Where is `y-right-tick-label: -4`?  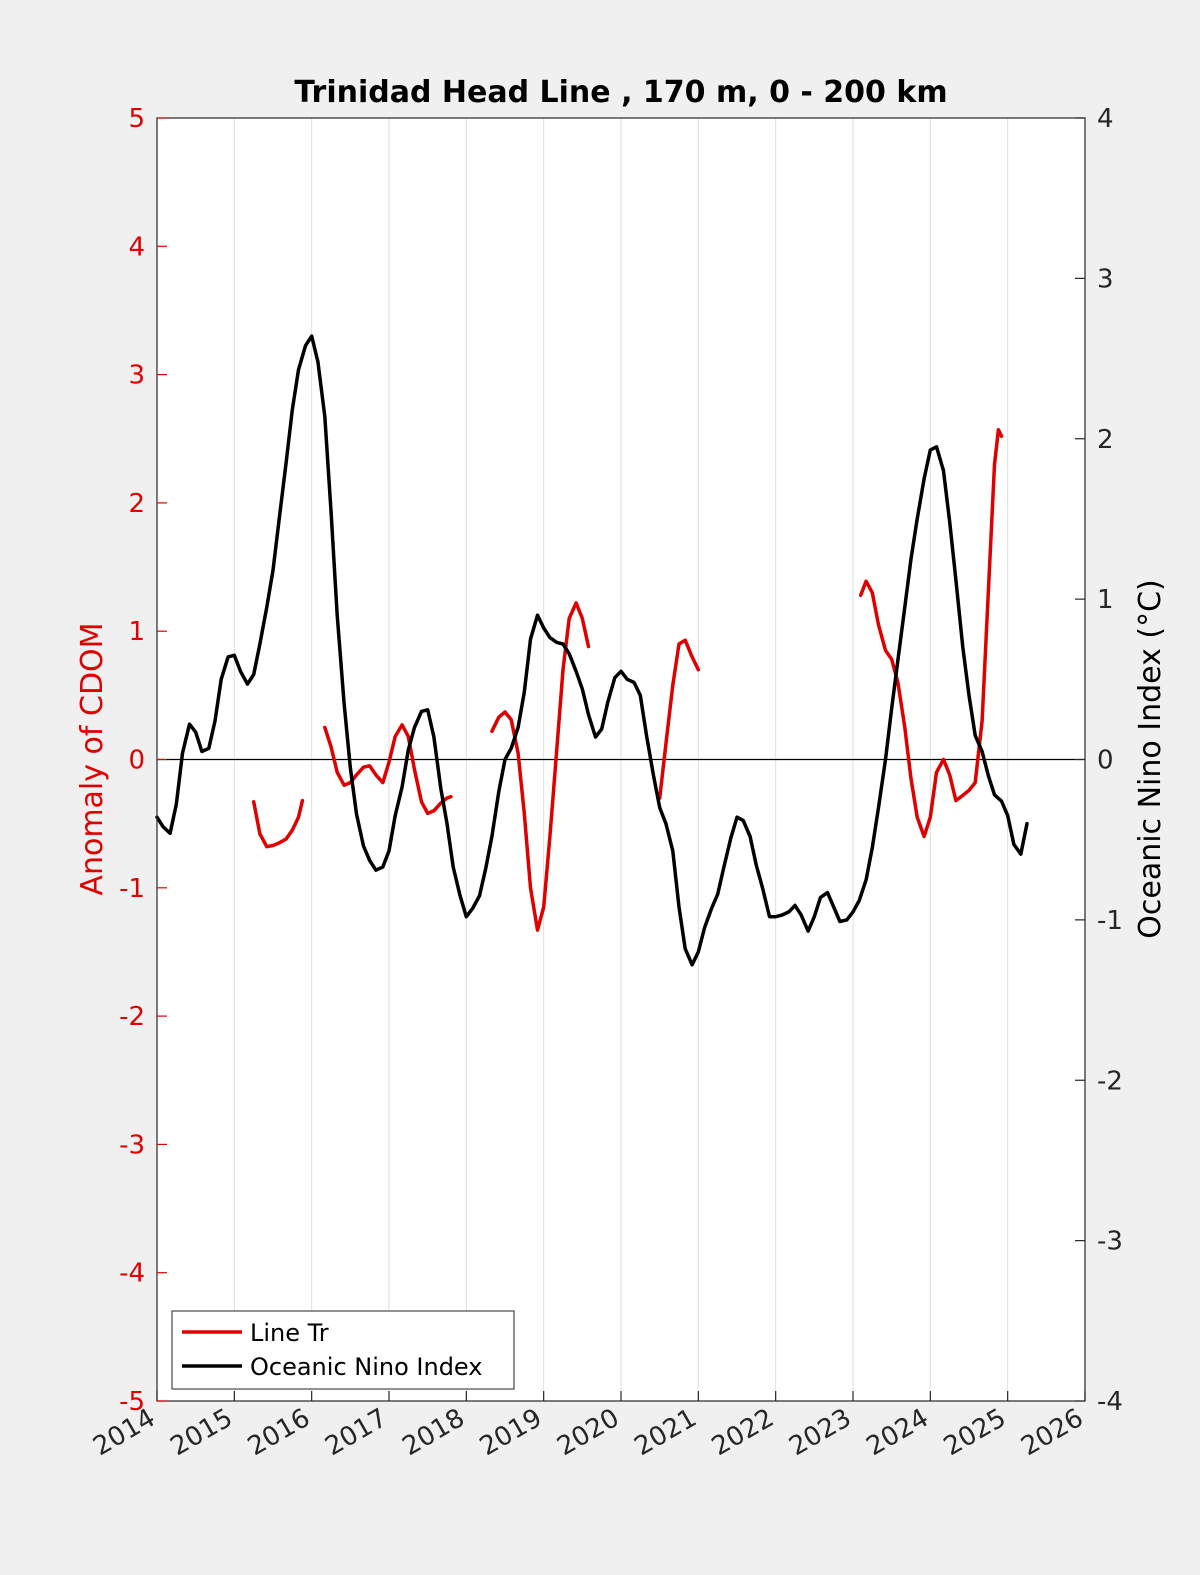 y-right-tick-label: -4 is located at coordinates (1110, 1402).